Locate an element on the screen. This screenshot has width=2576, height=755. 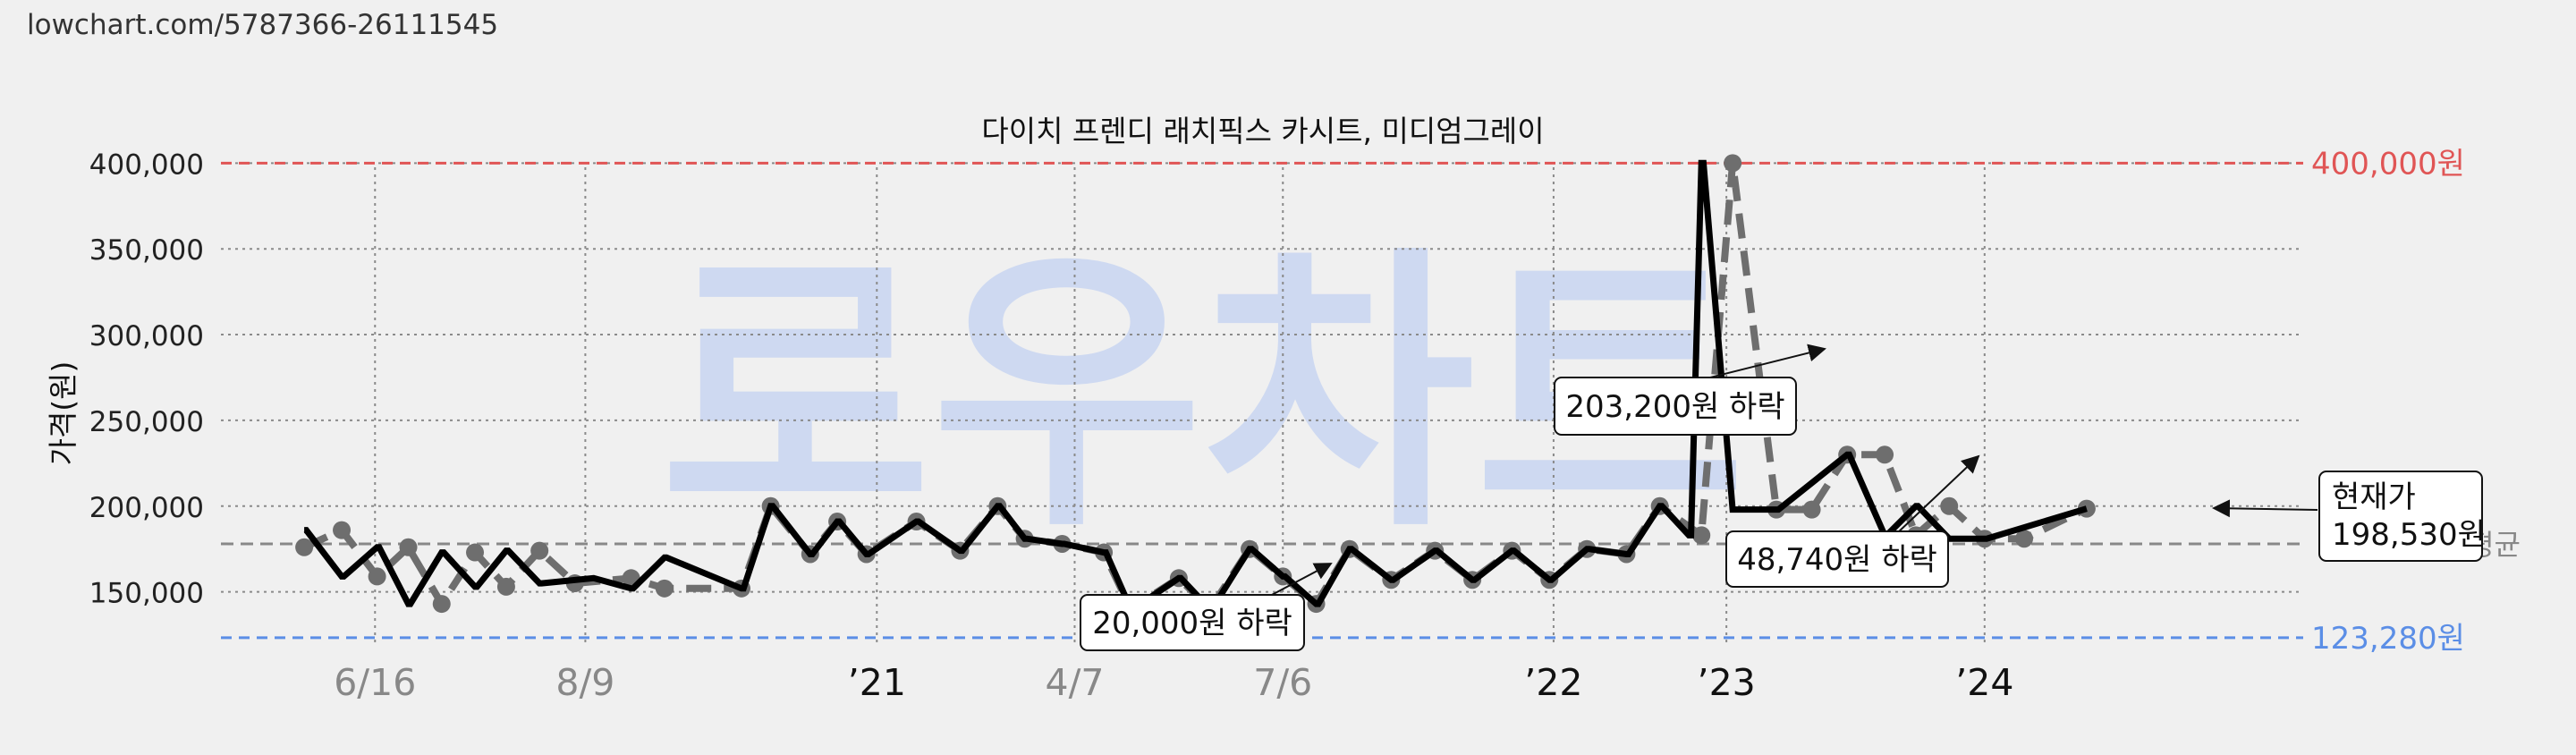
x-tick-label: ’24 is located at coordinates (1984, 682).